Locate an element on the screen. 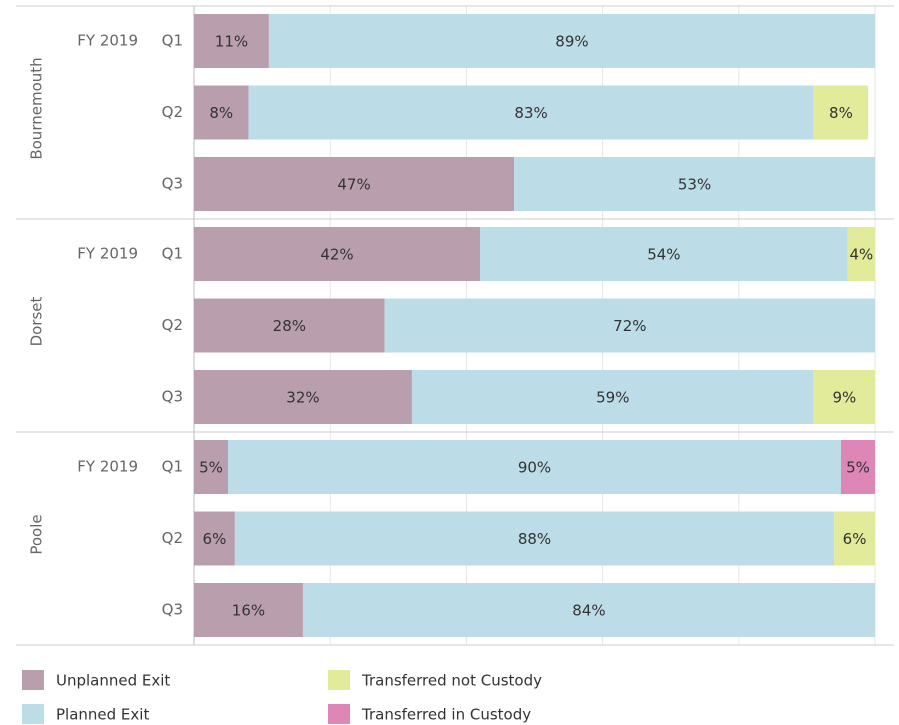  data-label: 59% is located at coordinates (612, 398).